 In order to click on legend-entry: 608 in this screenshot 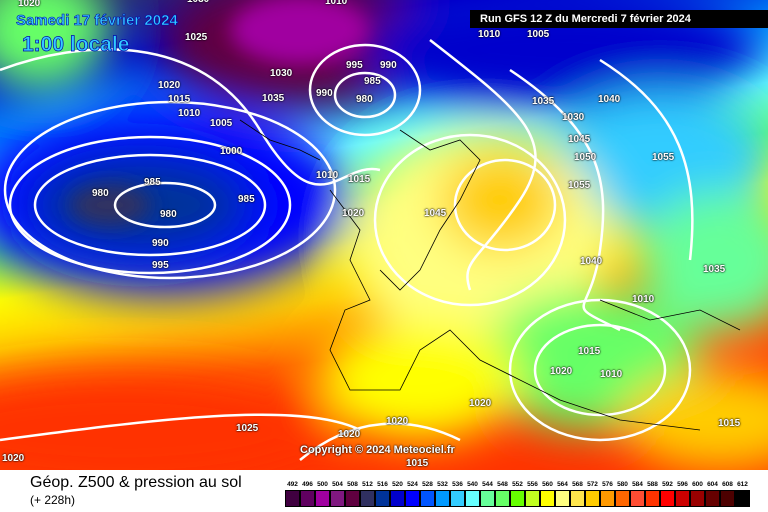, I will do `click(727, 493)`.